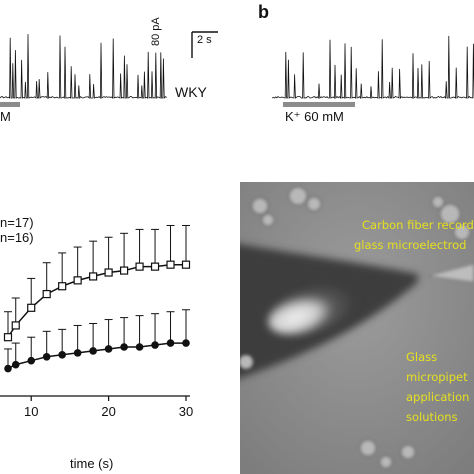 The image size is (474, 474). I want to click on series-line, so click(96, 356).